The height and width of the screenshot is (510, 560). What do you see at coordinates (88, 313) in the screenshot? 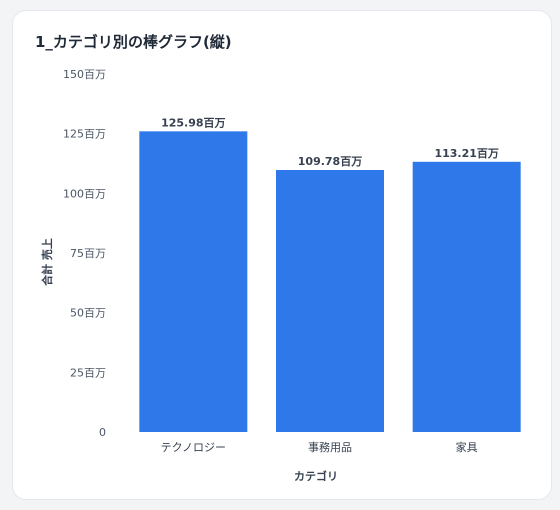
I see `y-tick-label: 50百万` at bounding box center [88, 313].